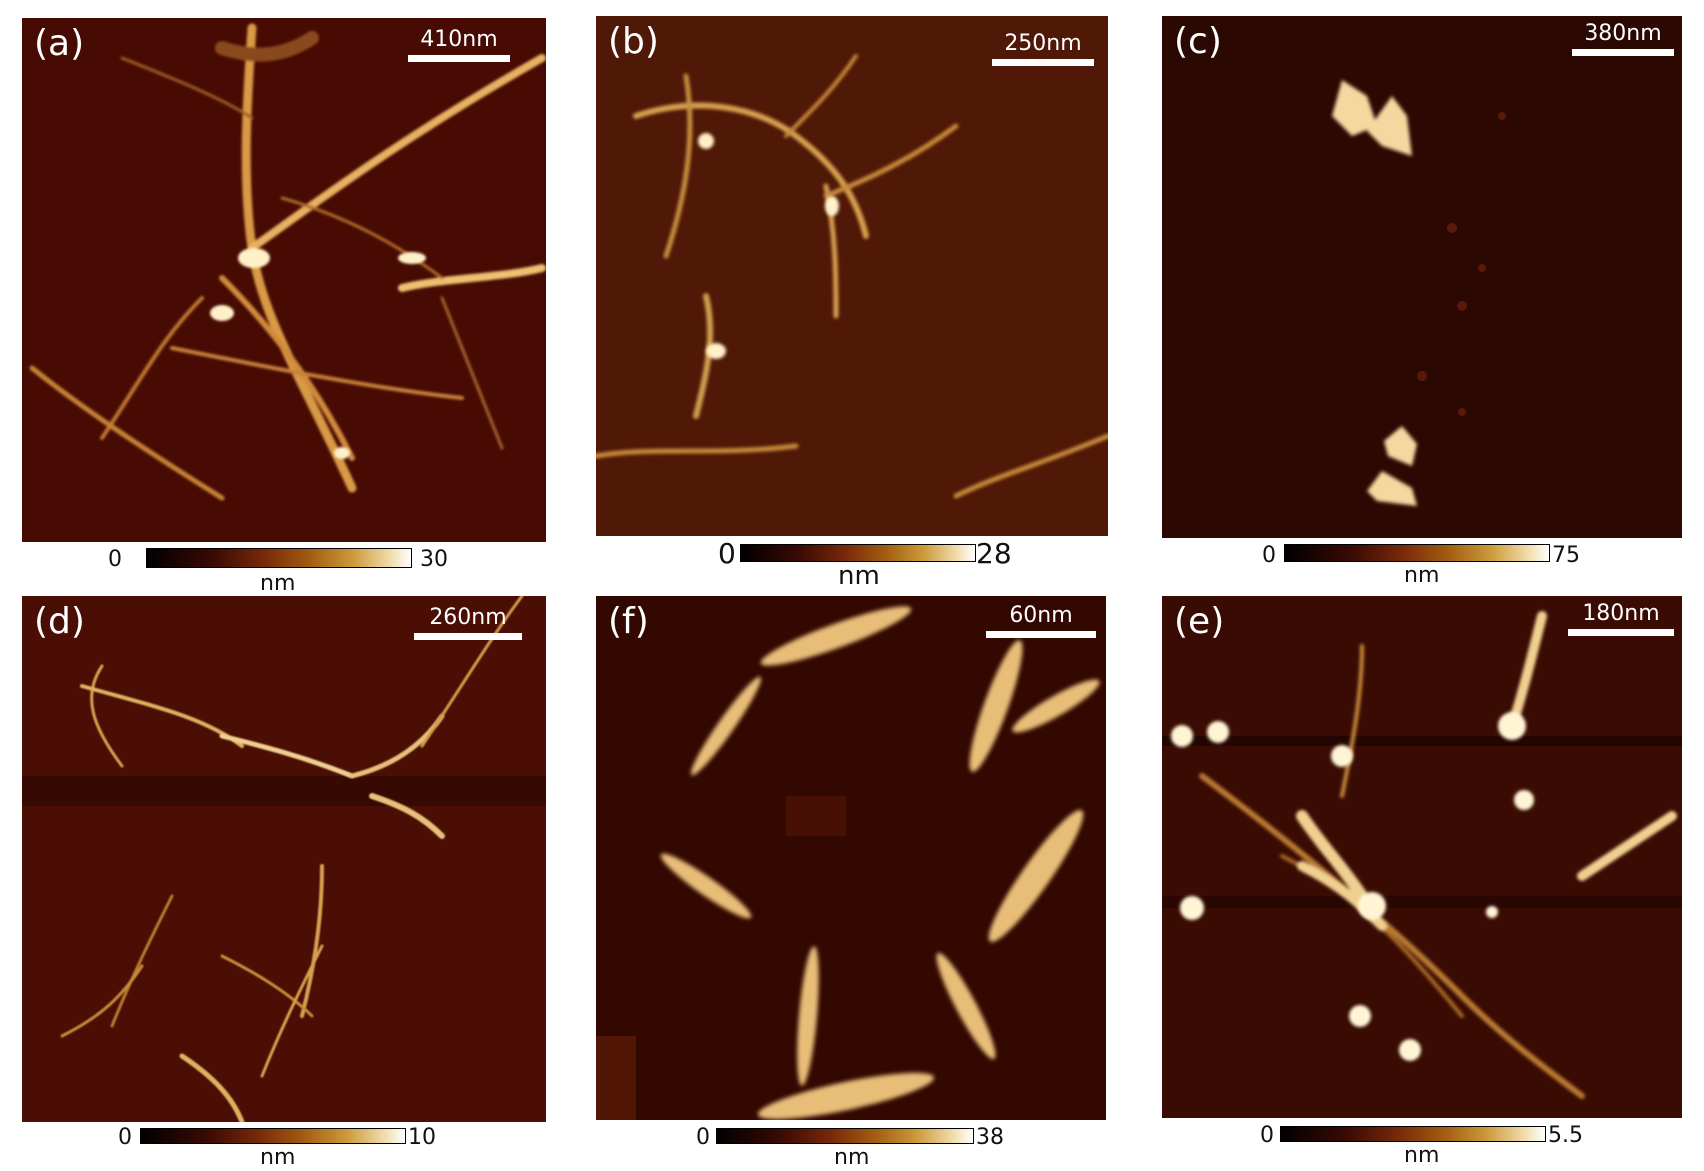 This screenshot has height=1171, width=1704. Describe the element at coordinates (422, 1137) in the screenshot. I see `colorbar-max-d: 10` at that location.